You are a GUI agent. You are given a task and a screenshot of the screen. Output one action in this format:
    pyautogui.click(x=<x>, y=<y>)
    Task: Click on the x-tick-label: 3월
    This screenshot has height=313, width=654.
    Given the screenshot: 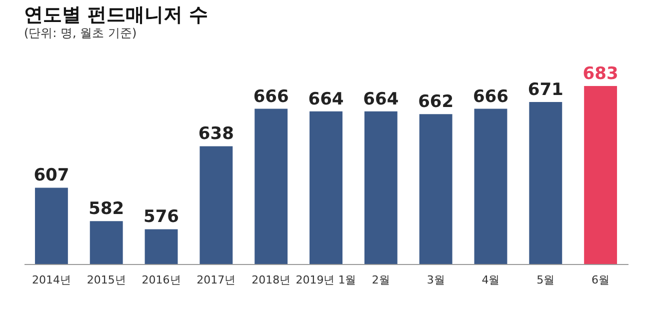 What is the action you would take?
    pyautogui.click(x=435, y=280)
    